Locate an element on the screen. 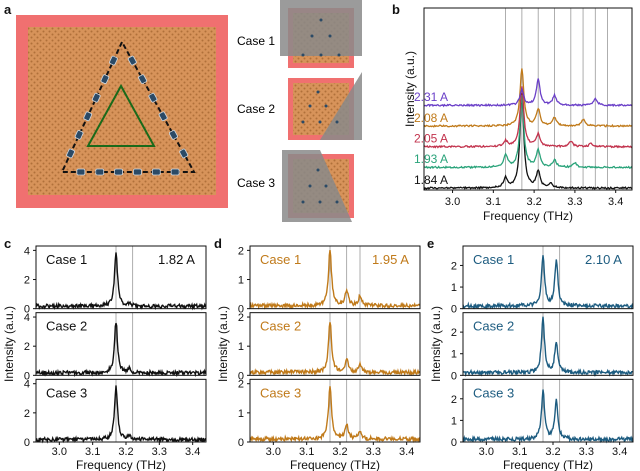 This screenshot has width=640, height=471. lattice-sites is located at coordinates (127, 115).